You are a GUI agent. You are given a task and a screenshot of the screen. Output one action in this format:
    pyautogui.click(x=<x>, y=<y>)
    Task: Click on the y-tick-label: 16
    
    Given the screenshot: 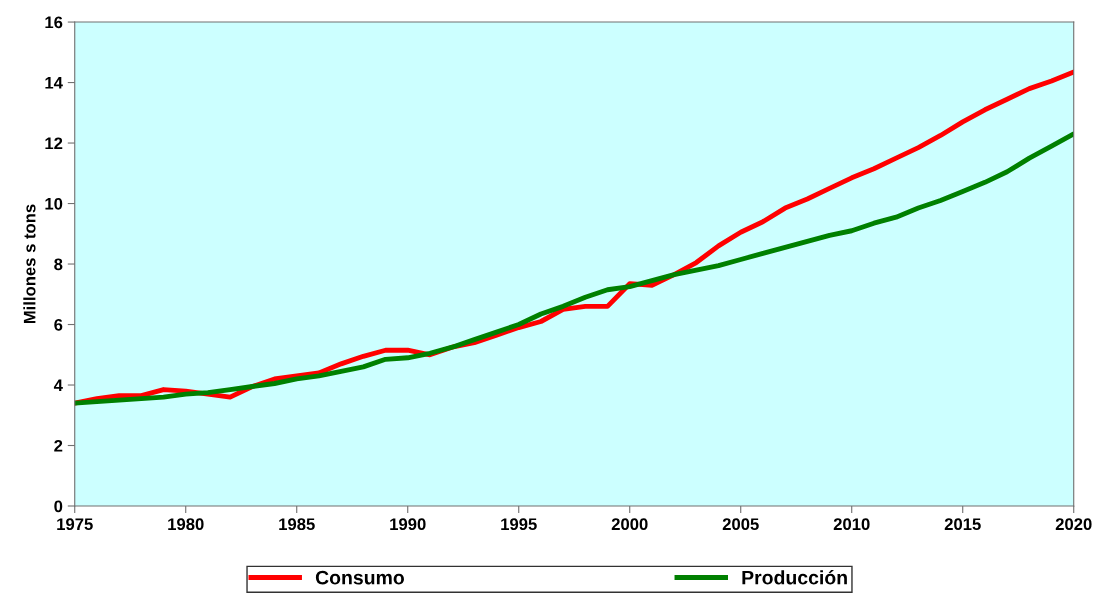 What is the action you would take?
    pyautogui.click(x=54, y=22)
    